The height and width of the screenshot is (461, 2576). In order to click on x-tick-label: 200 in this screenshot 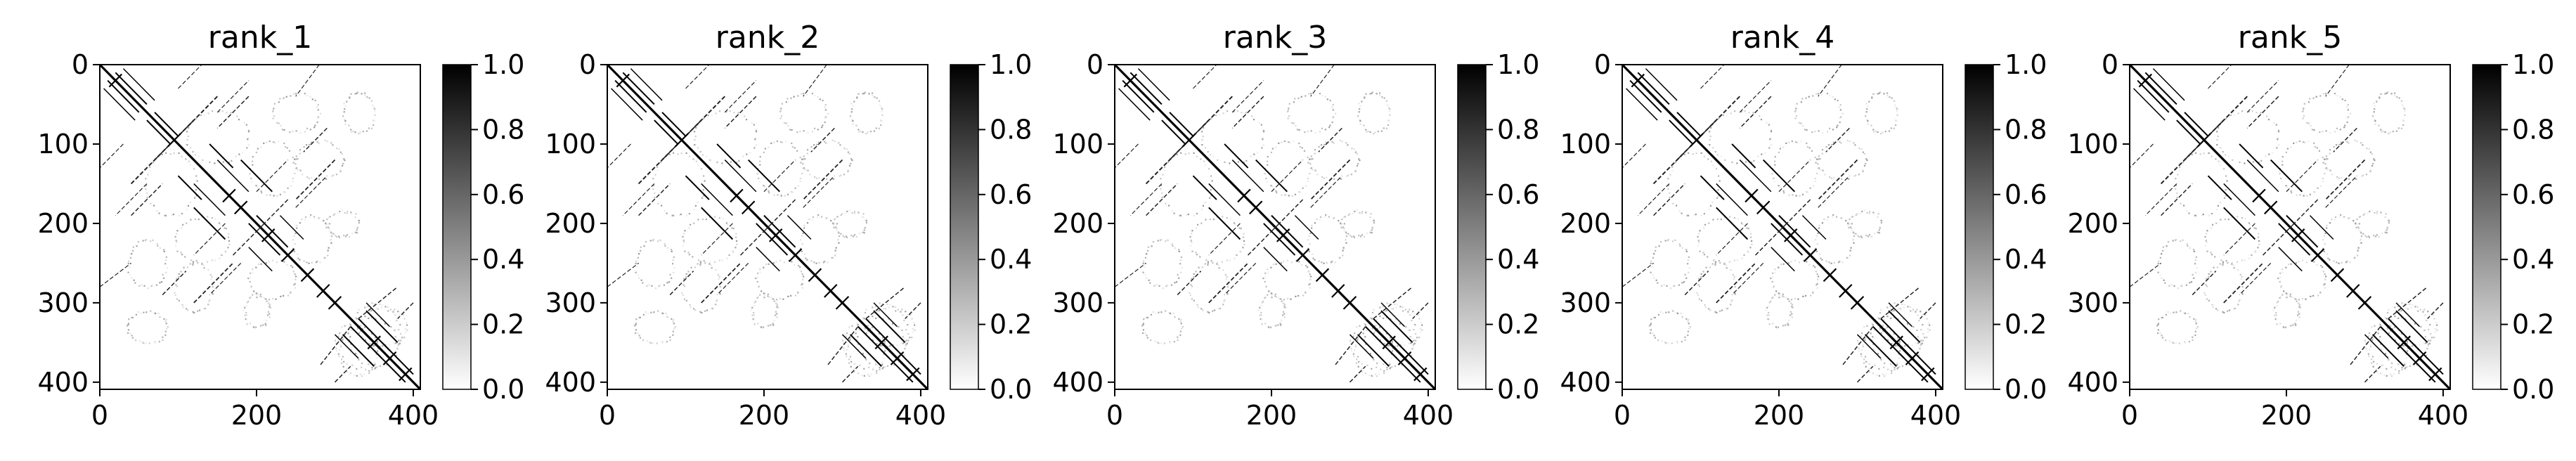, I will do `click(257, 416)`.